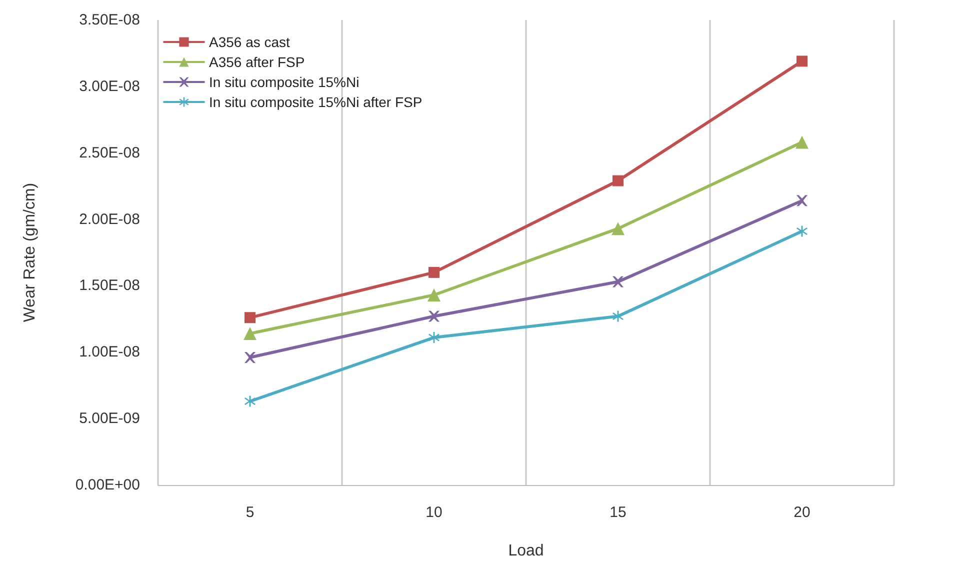 This screenshot has width=974, height=569. I want to click on y-tick-label: 2.00E-08, so click(109, 219).